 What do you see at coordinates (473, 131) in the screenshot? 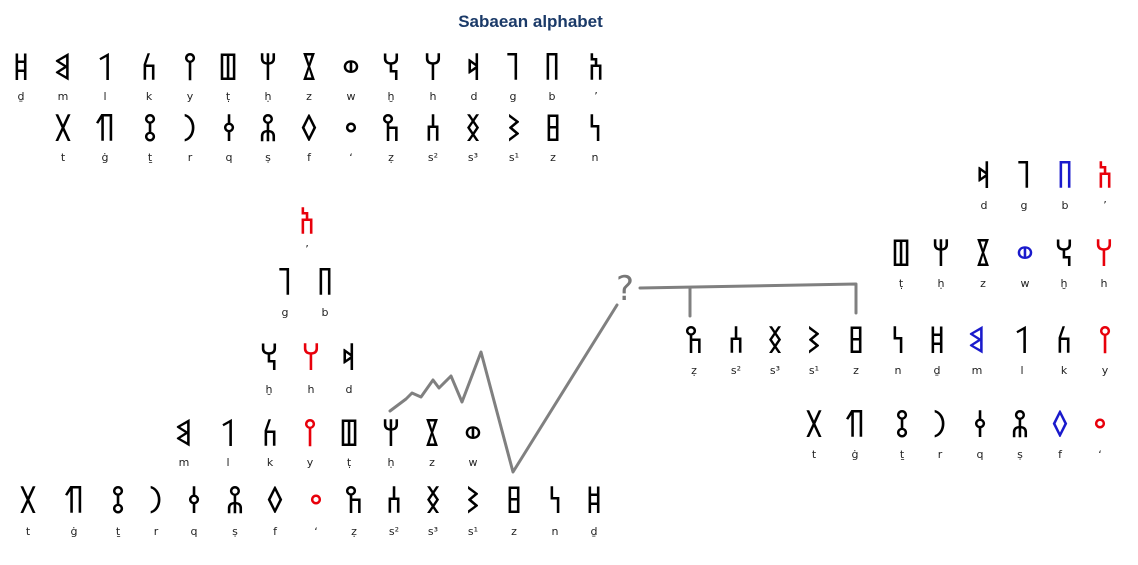
I see `glyph: 𐩯` at bounding box center [473, 131].